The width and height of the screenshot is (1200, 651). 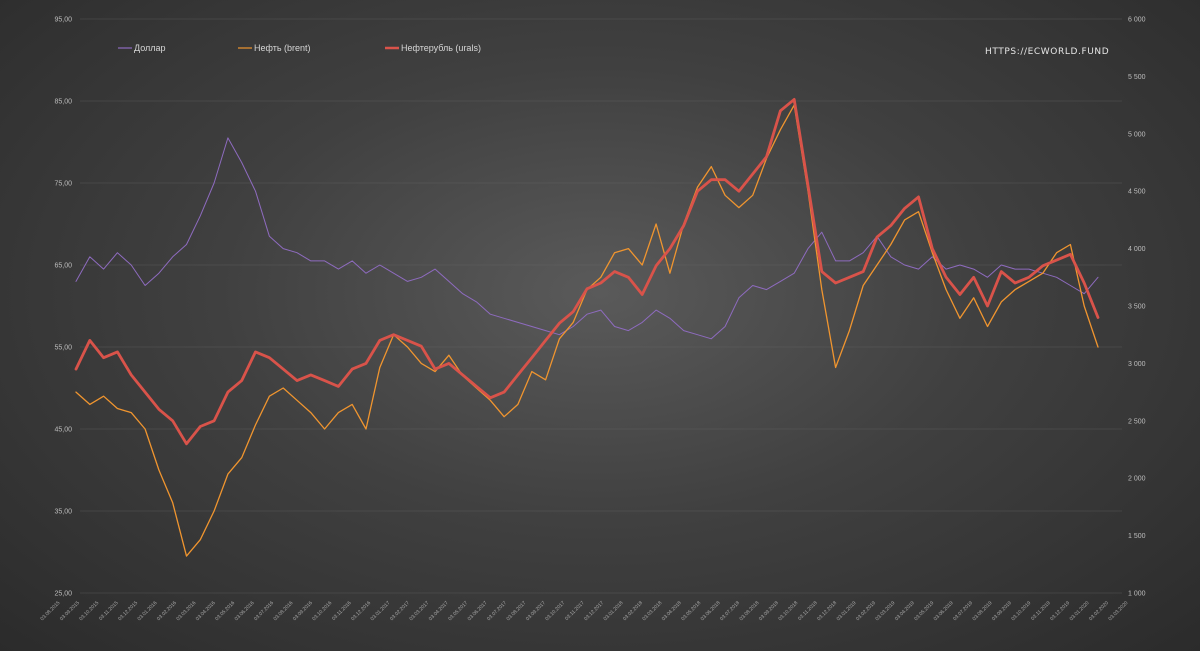 I want to click on y-left-tick-label: 75,00, so click(x=63, y=184).